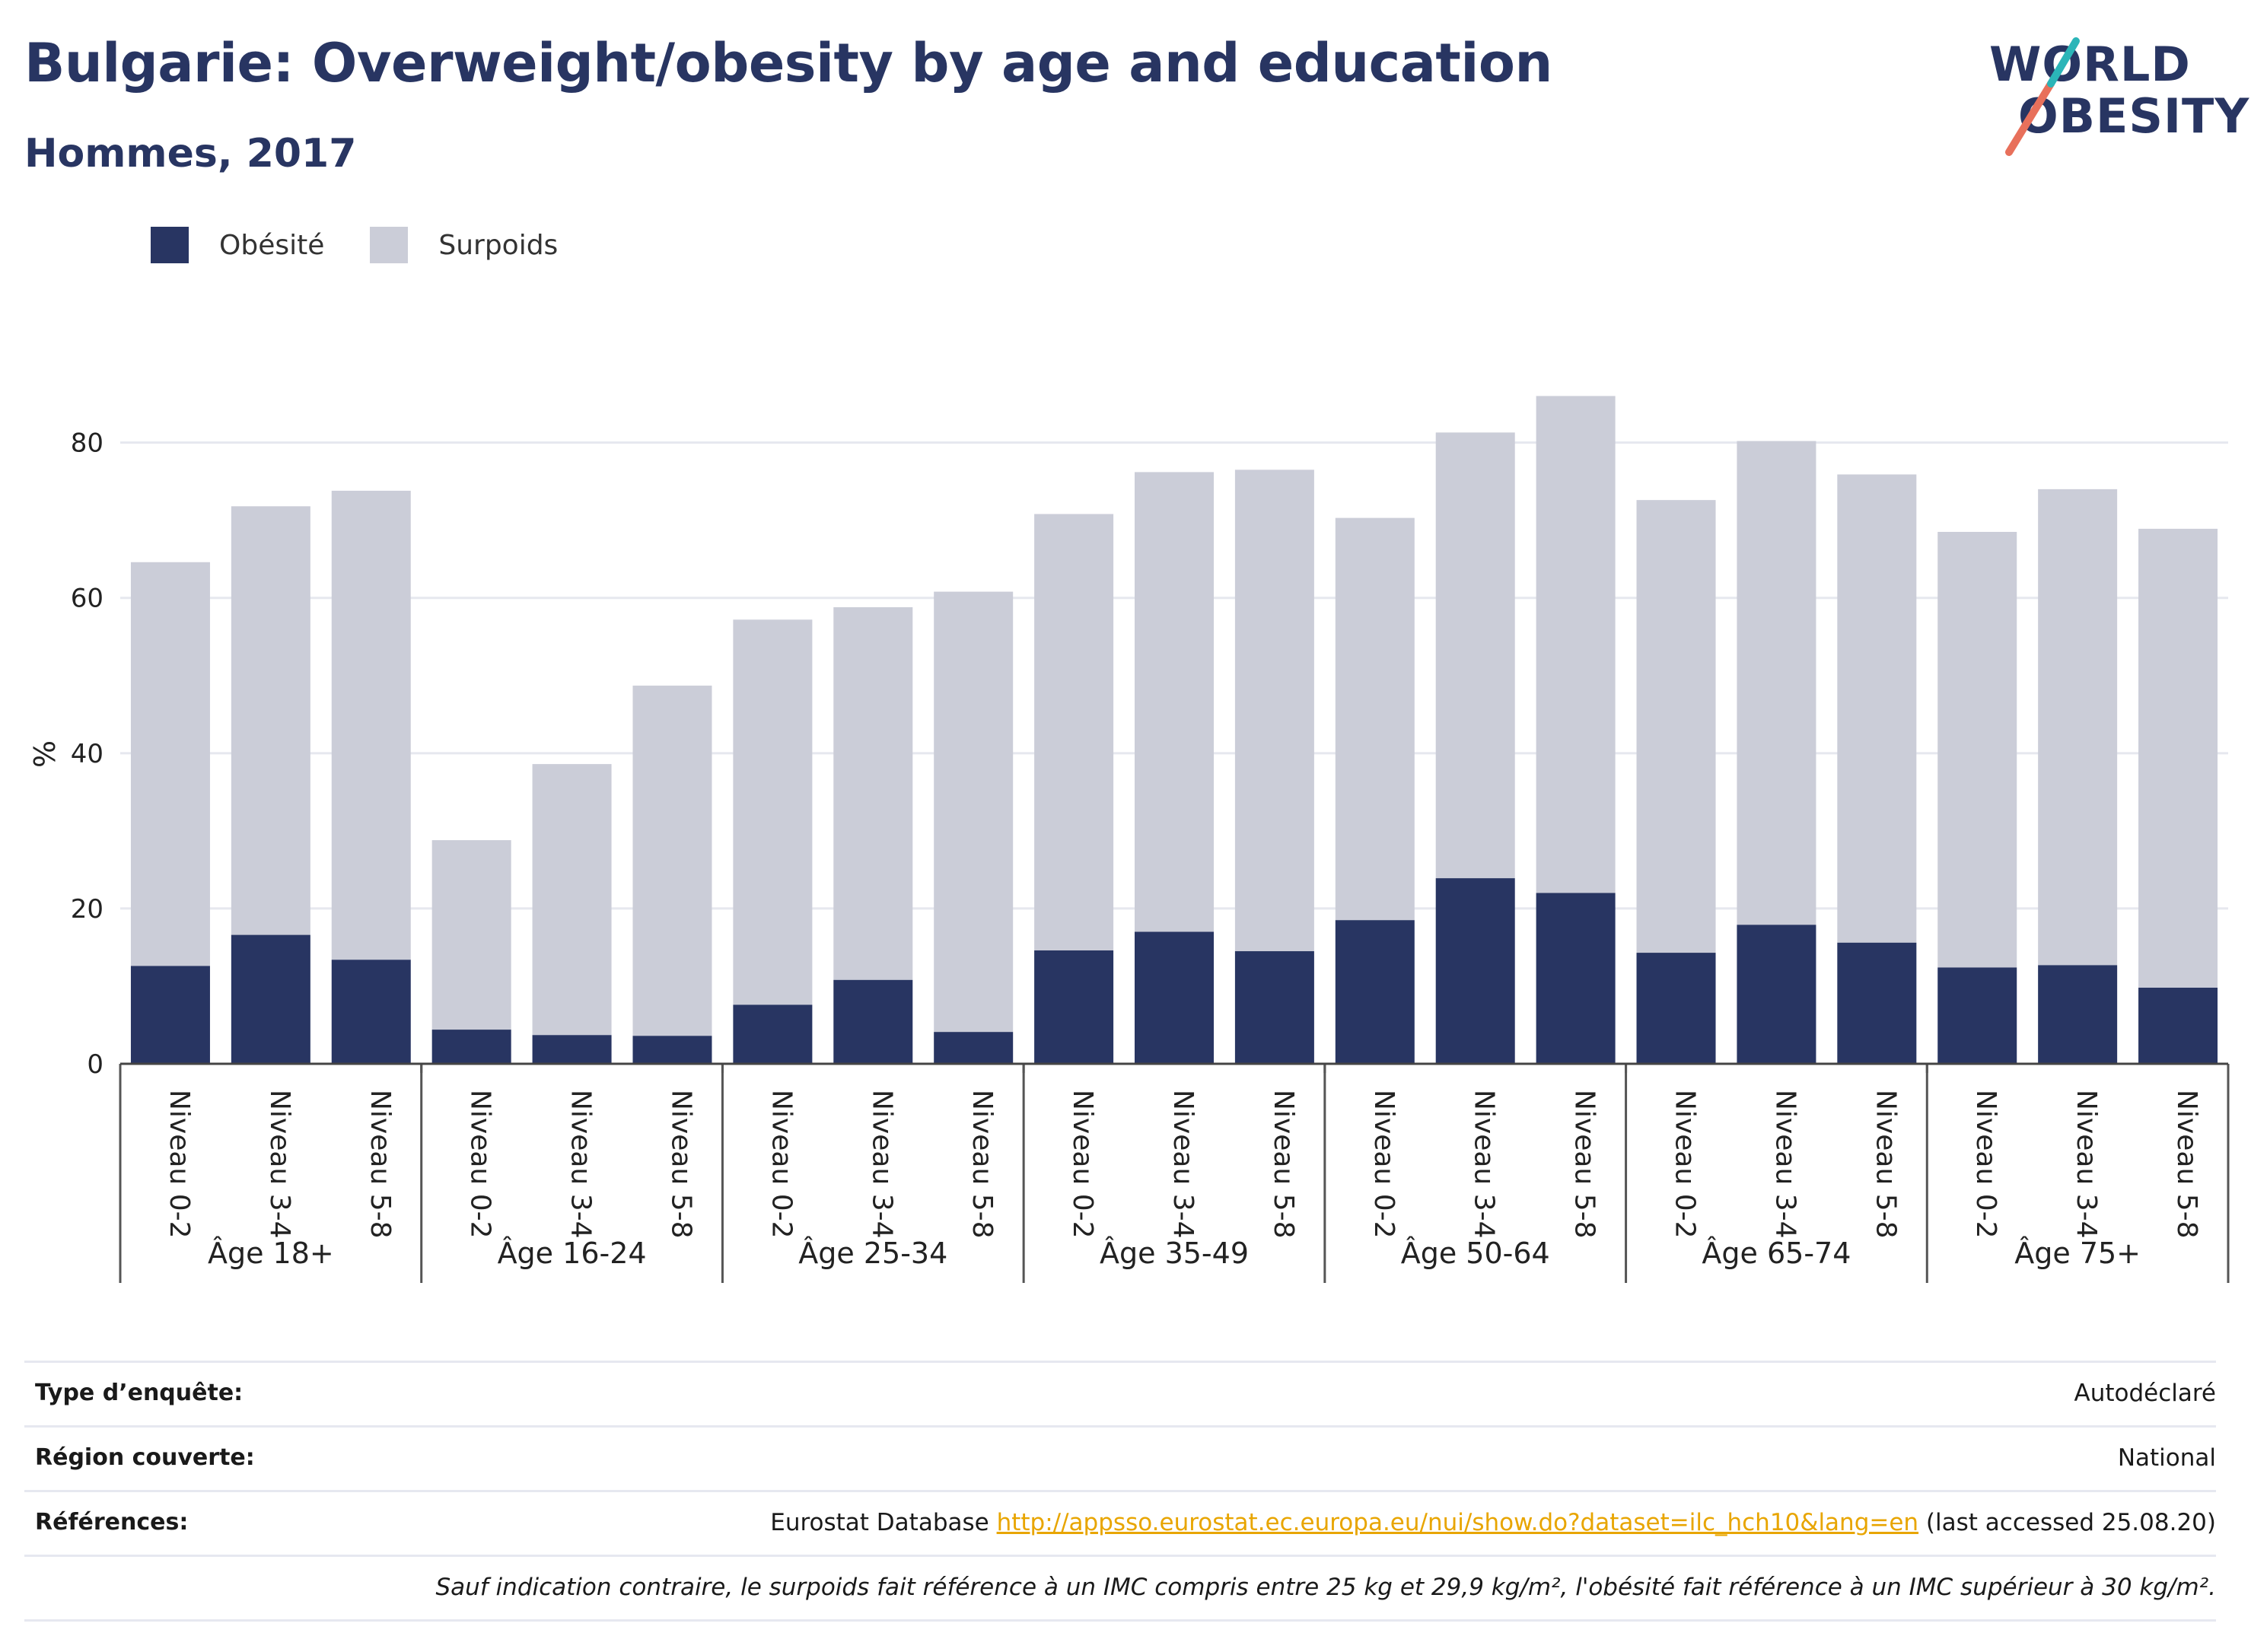 This screenshot has width=2251, height=1652. Describe the element at coordinates (2042, 96) in the screenshot. I see `logo-slash-icon` at that location.